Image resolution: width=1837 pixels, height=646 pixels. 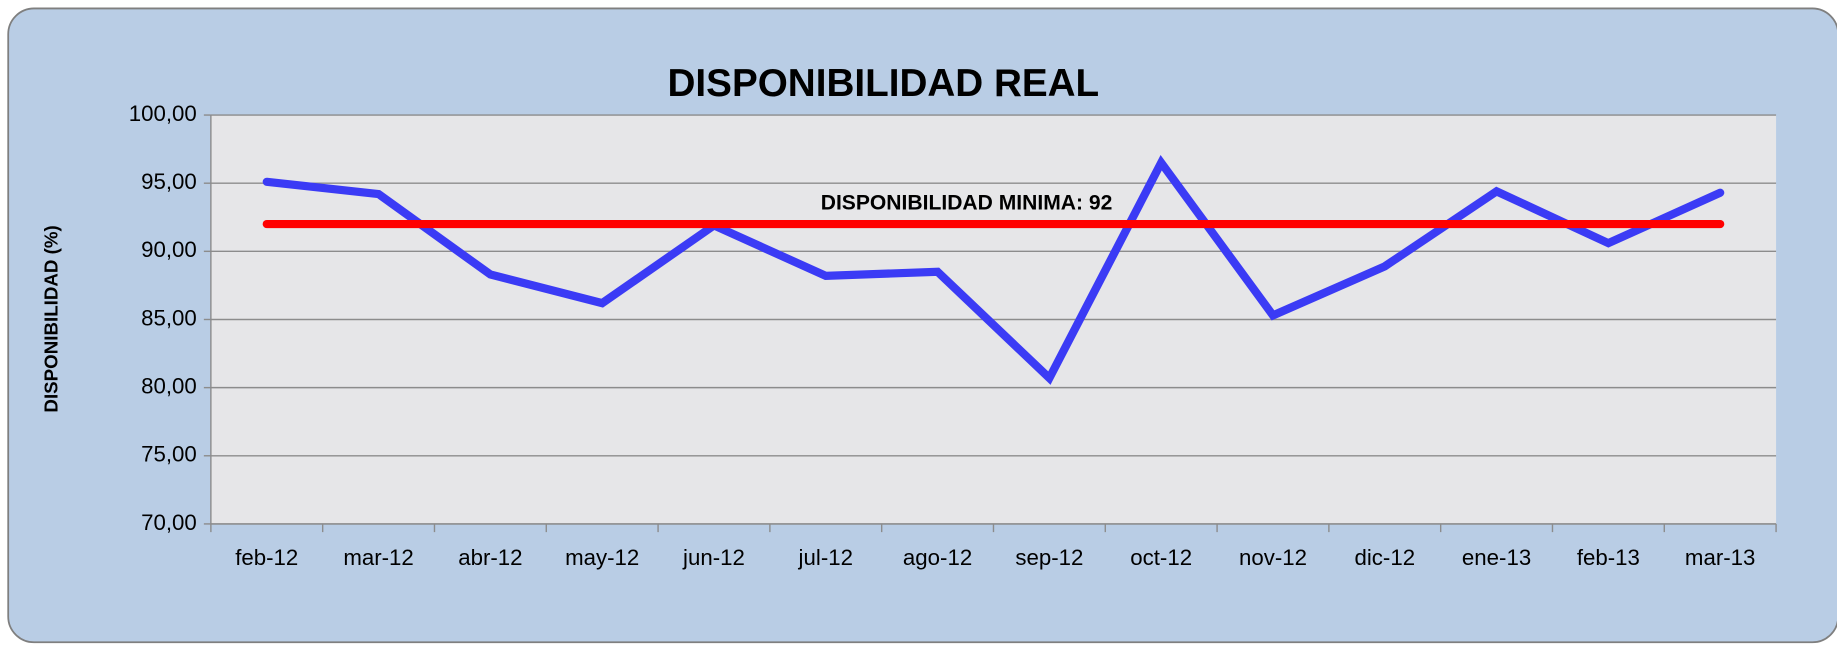 I want to click on x-tick-label: nov-12, so click(x=1273, y=557).